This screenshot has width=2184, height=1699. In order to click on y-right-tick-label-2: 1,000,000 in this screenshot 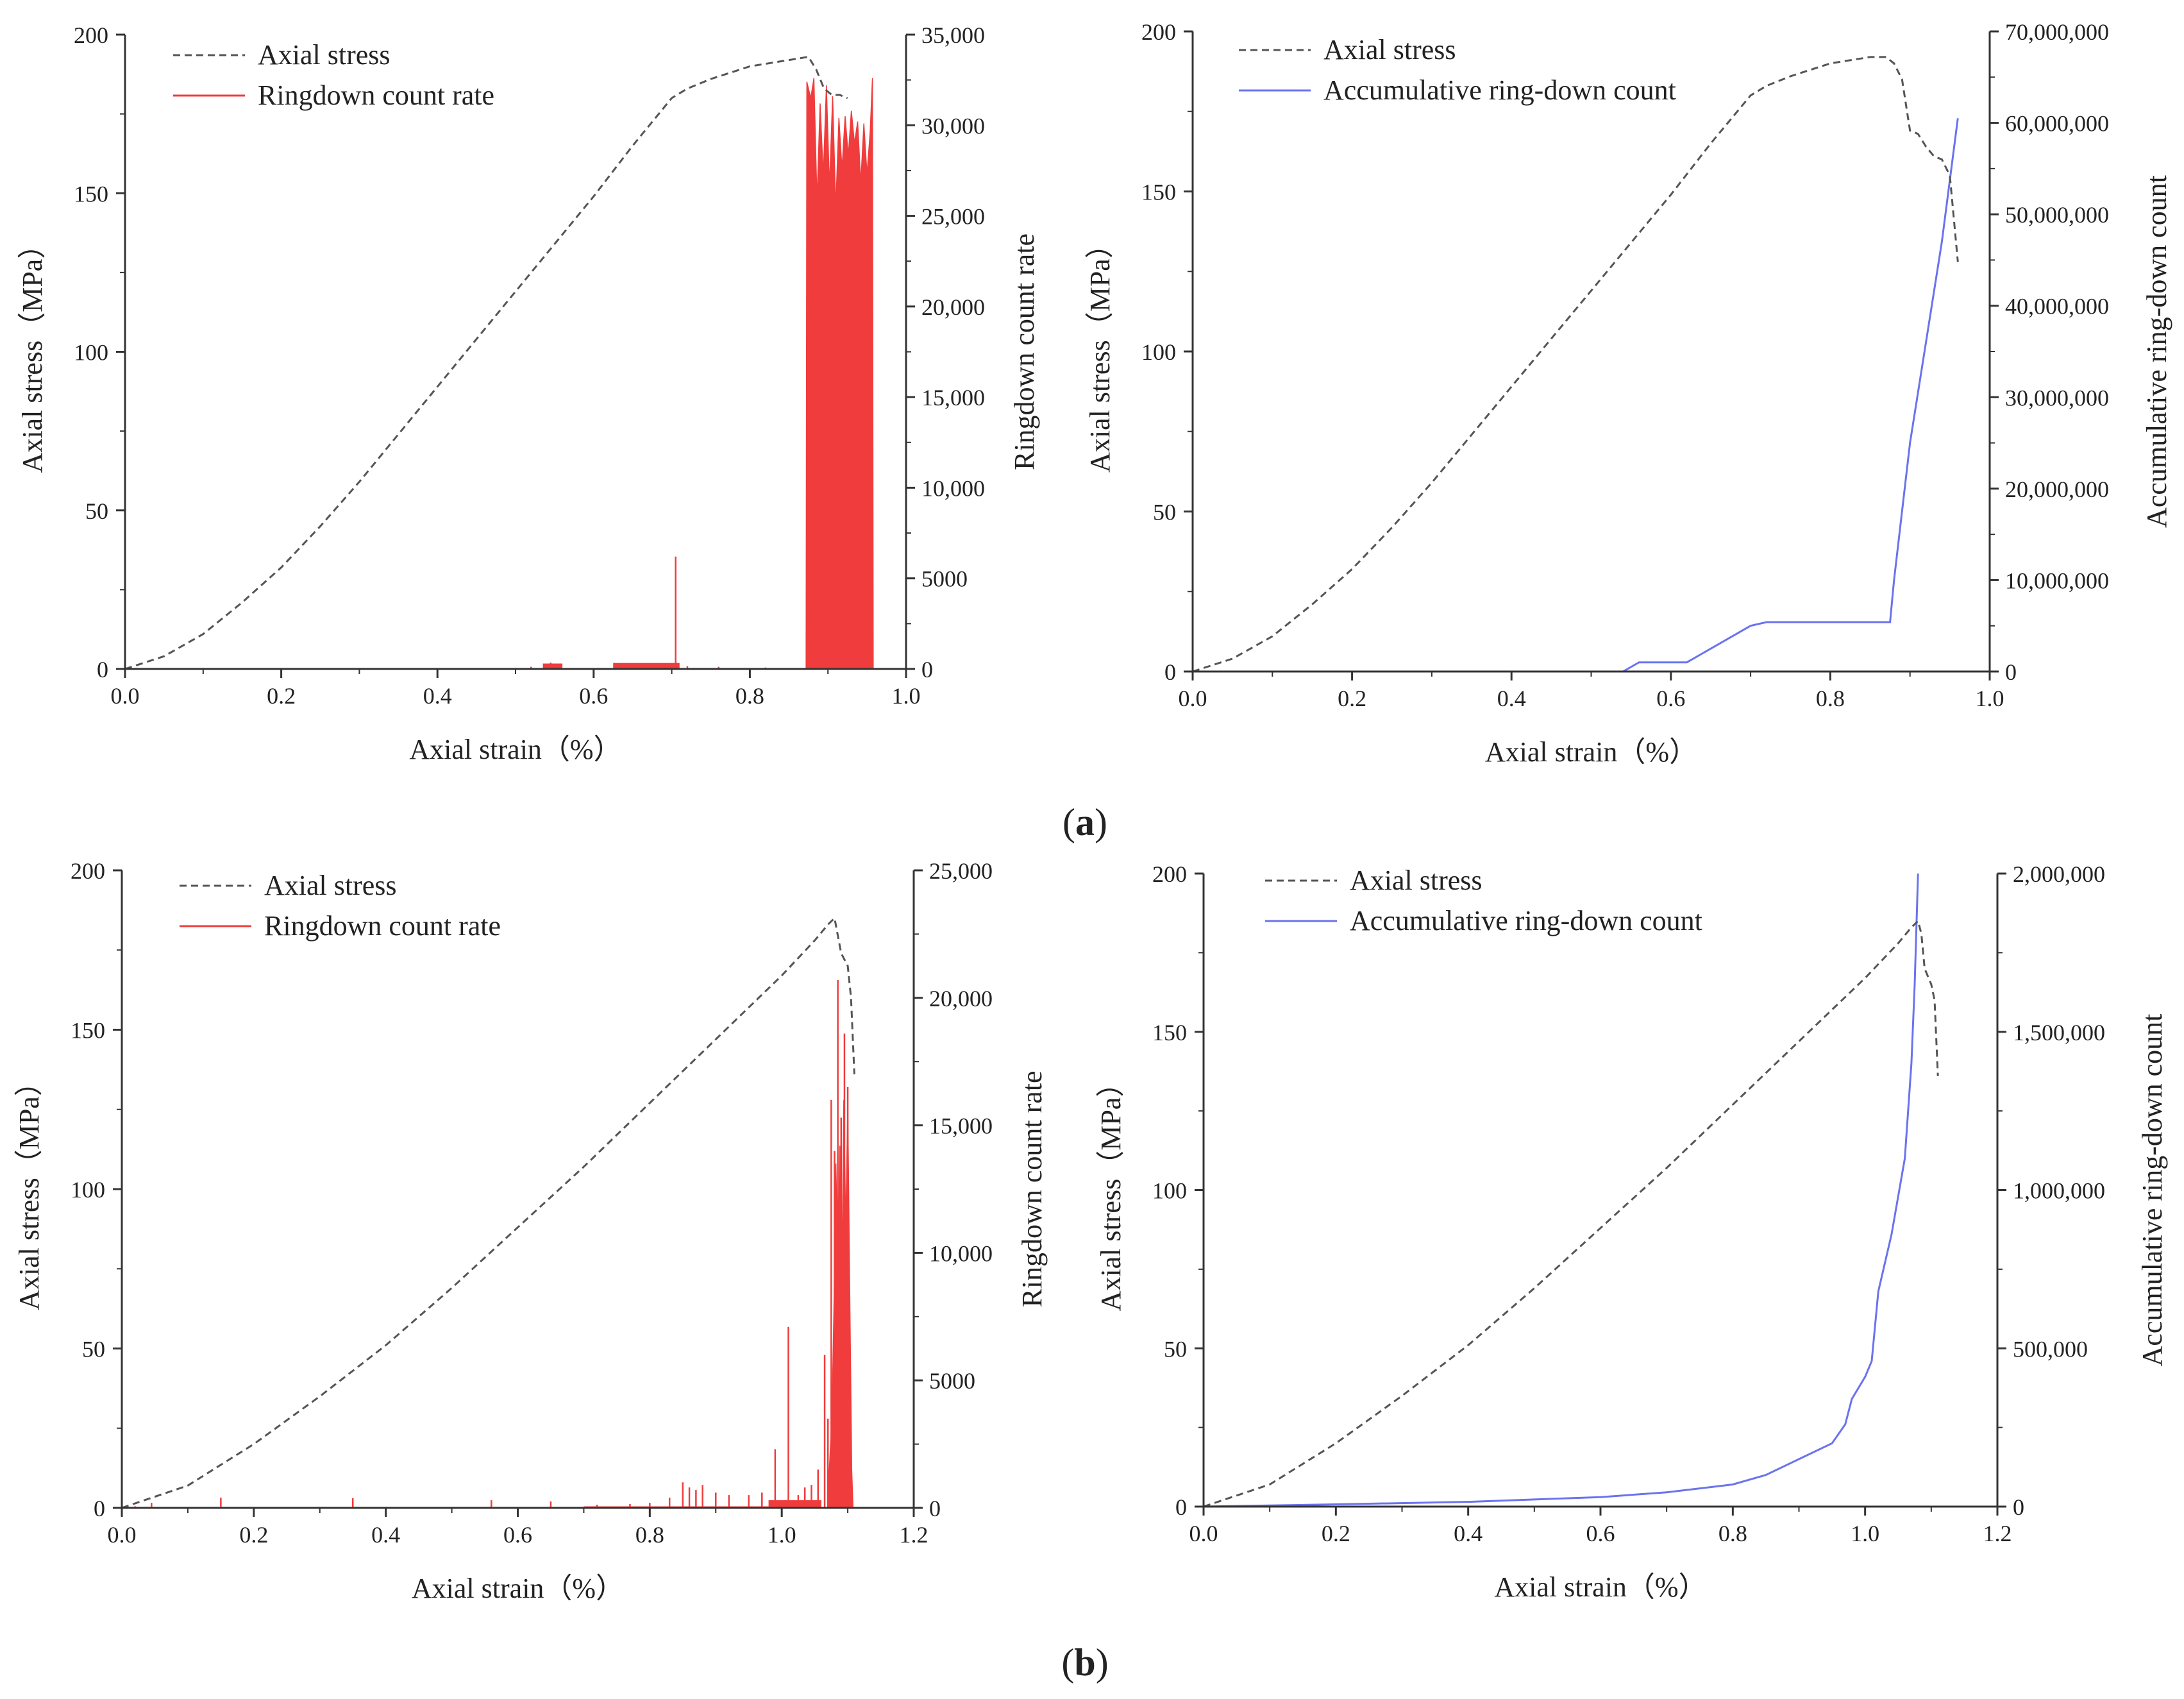, I will do `click(2059, 1191)`.